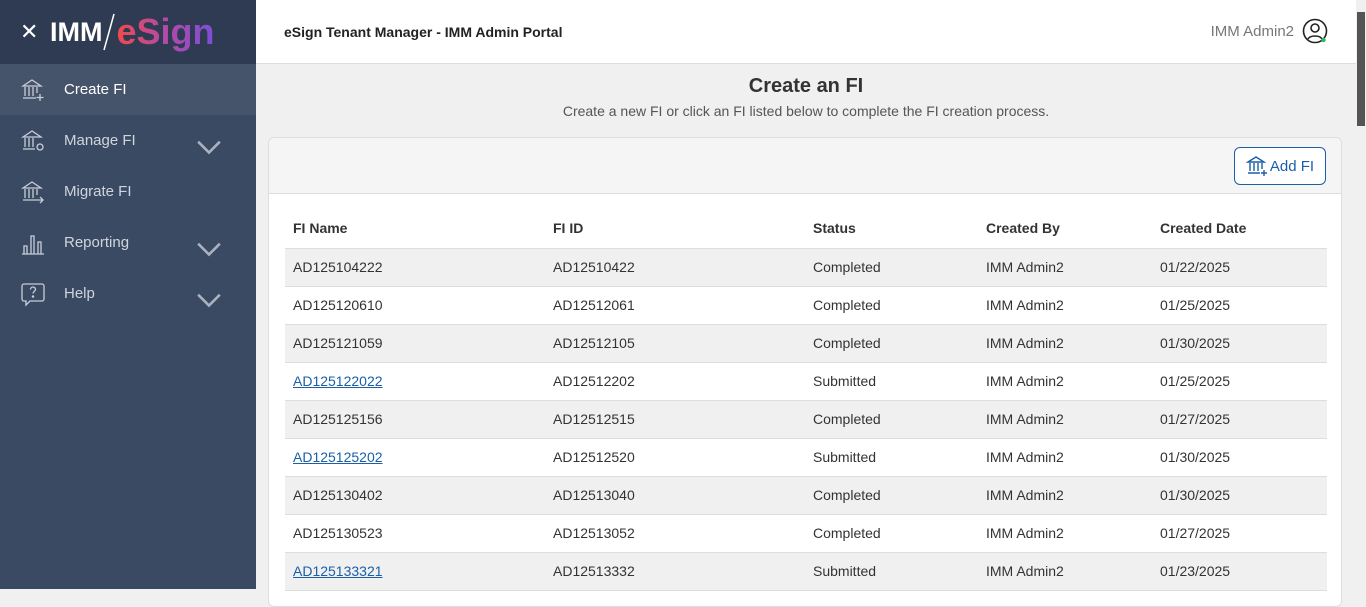  Describe the element at coordinates (165, 31) in the screenshot. I see `logo-esign: eSign` at that location.